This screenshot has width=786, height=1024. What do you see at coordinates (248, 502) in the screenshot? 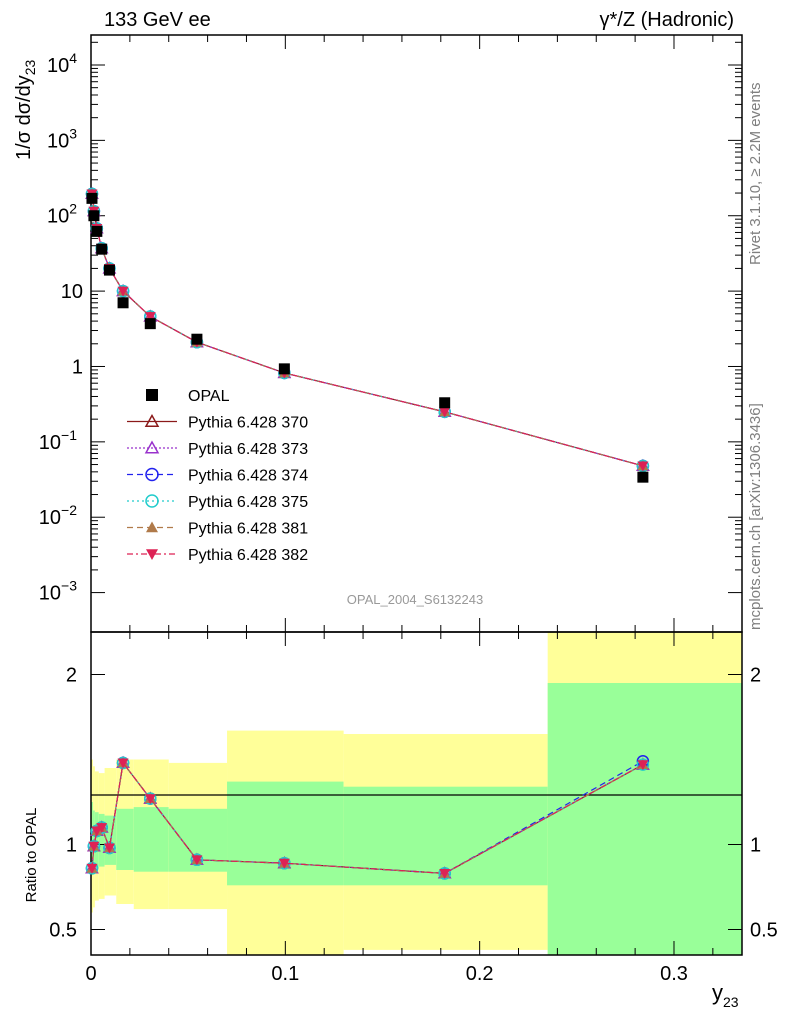
I see `legend-label: Pythia 6.428 375` at bounding box center [248, 502].